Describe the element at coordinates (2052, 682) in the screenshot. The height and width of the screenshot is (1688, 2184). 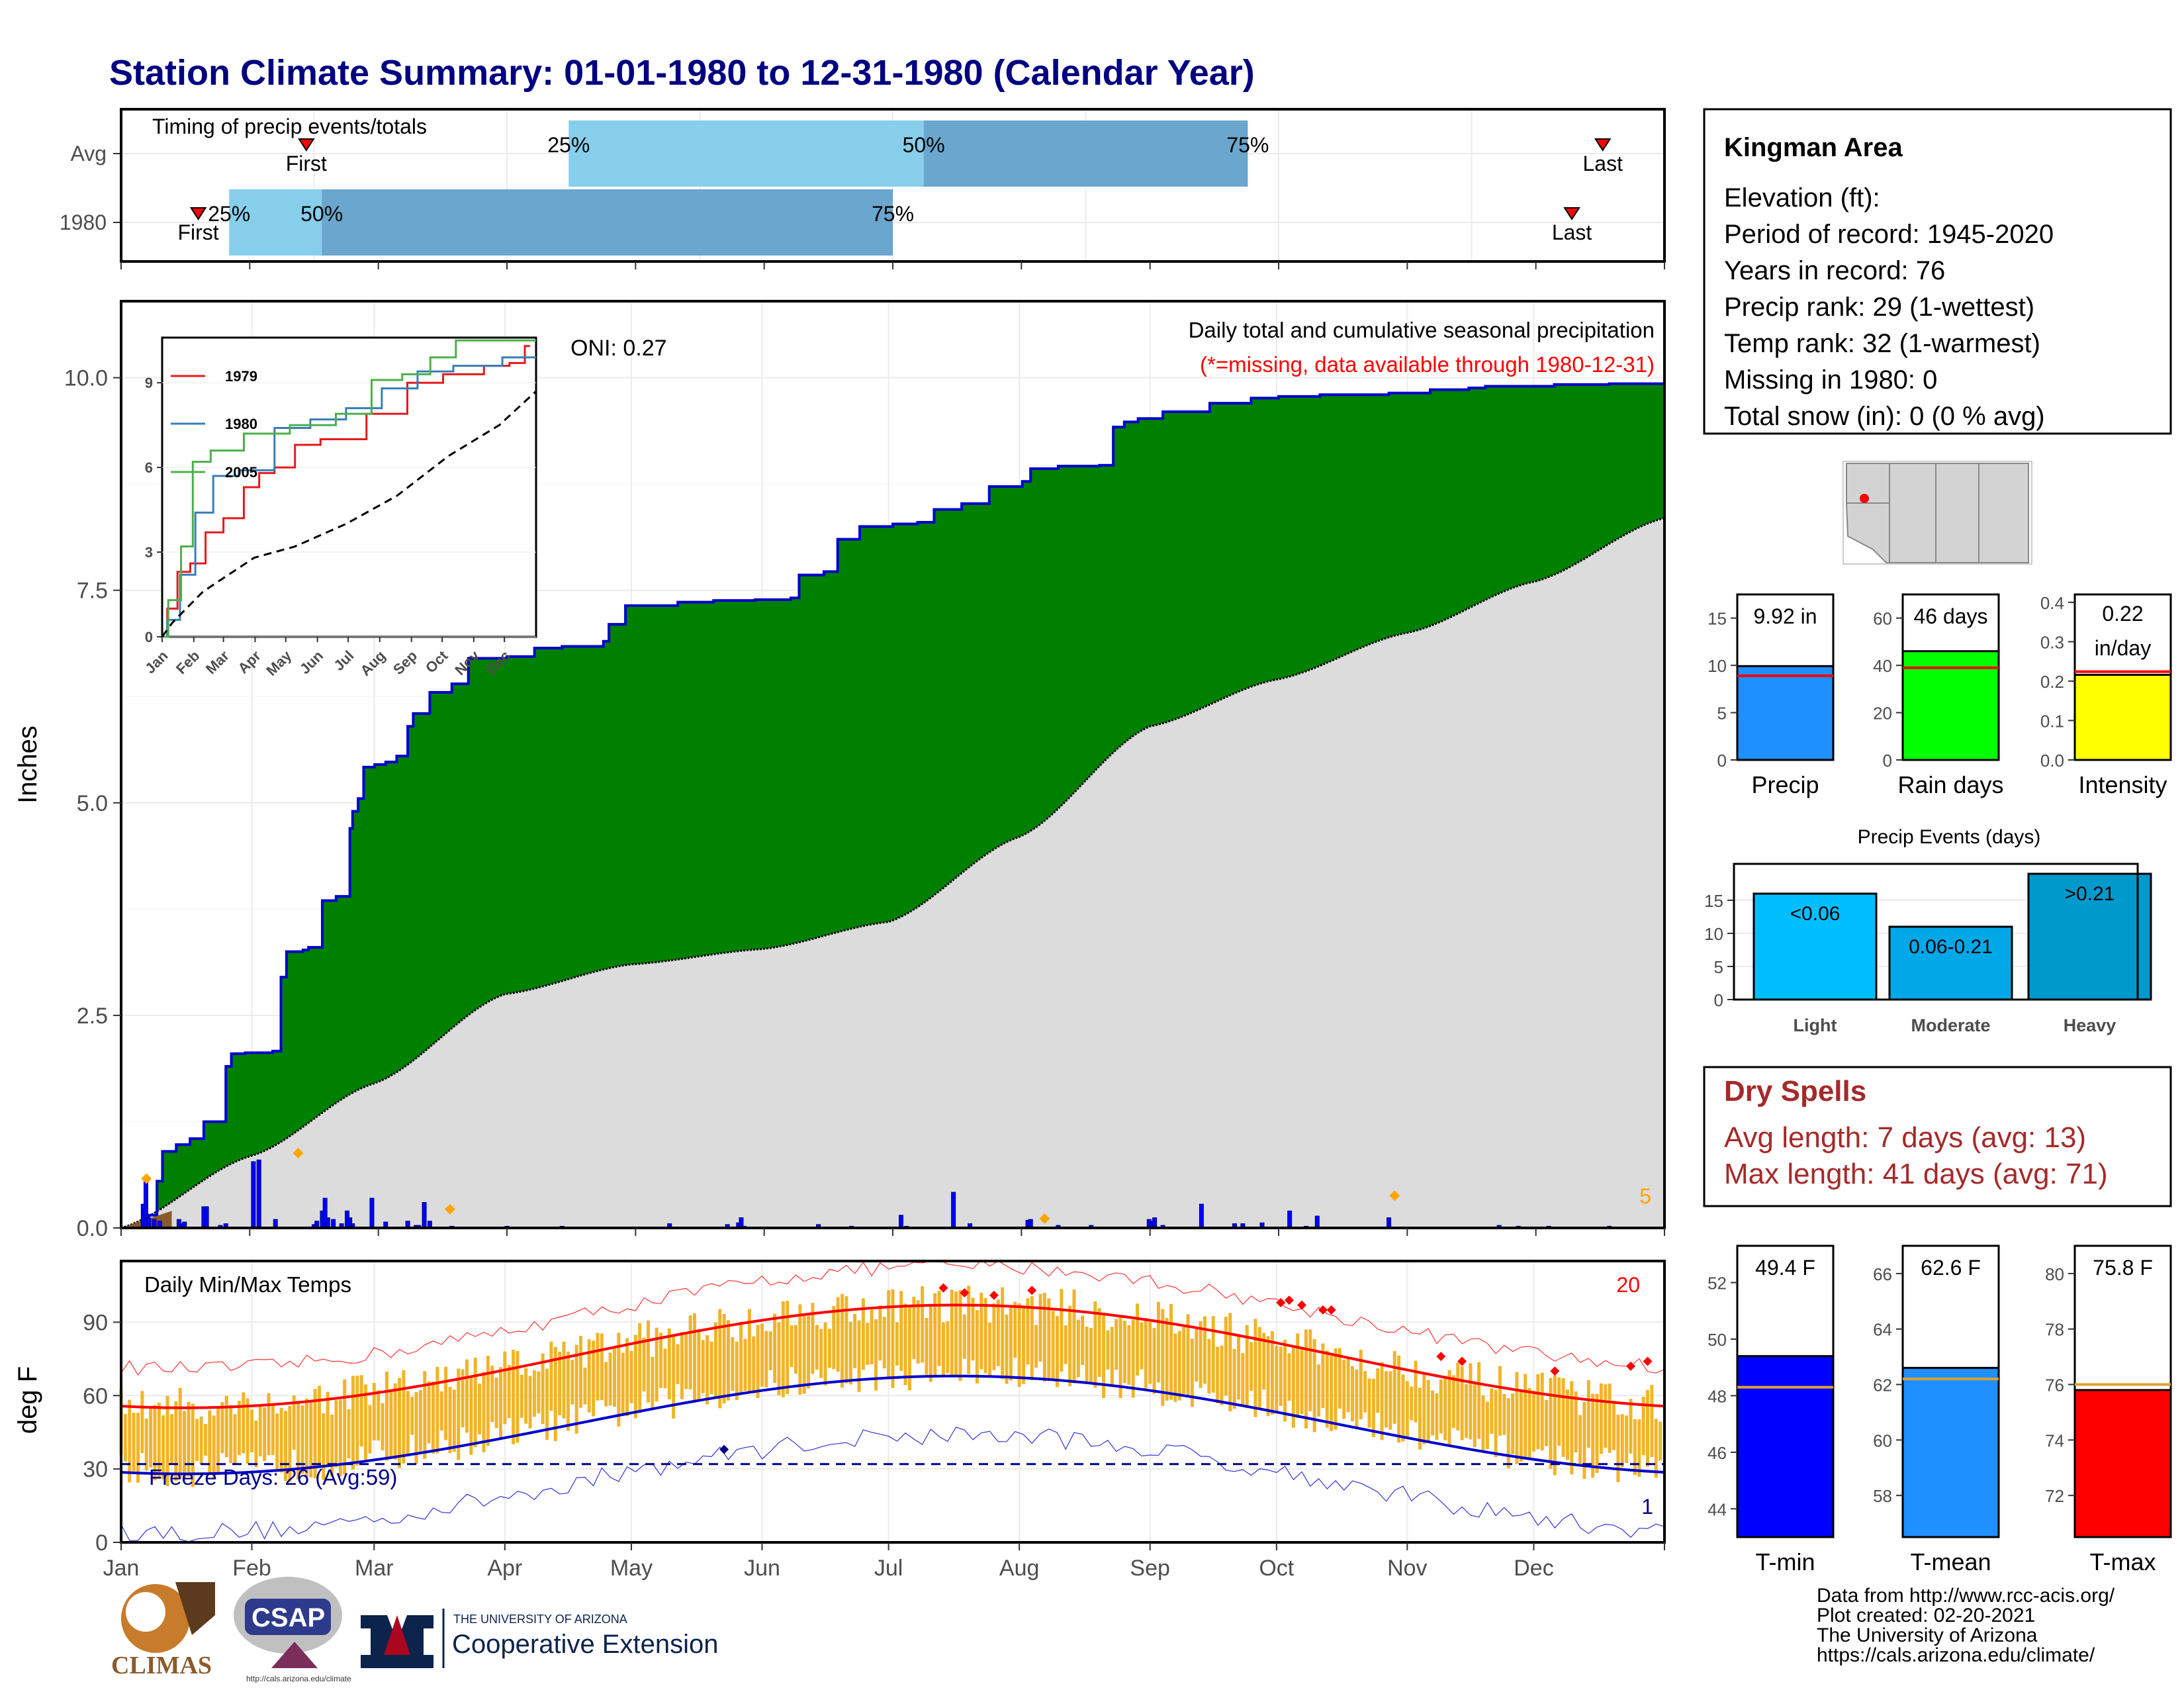
I see `mini-bar-y-tick-label: 0.2` at that location.